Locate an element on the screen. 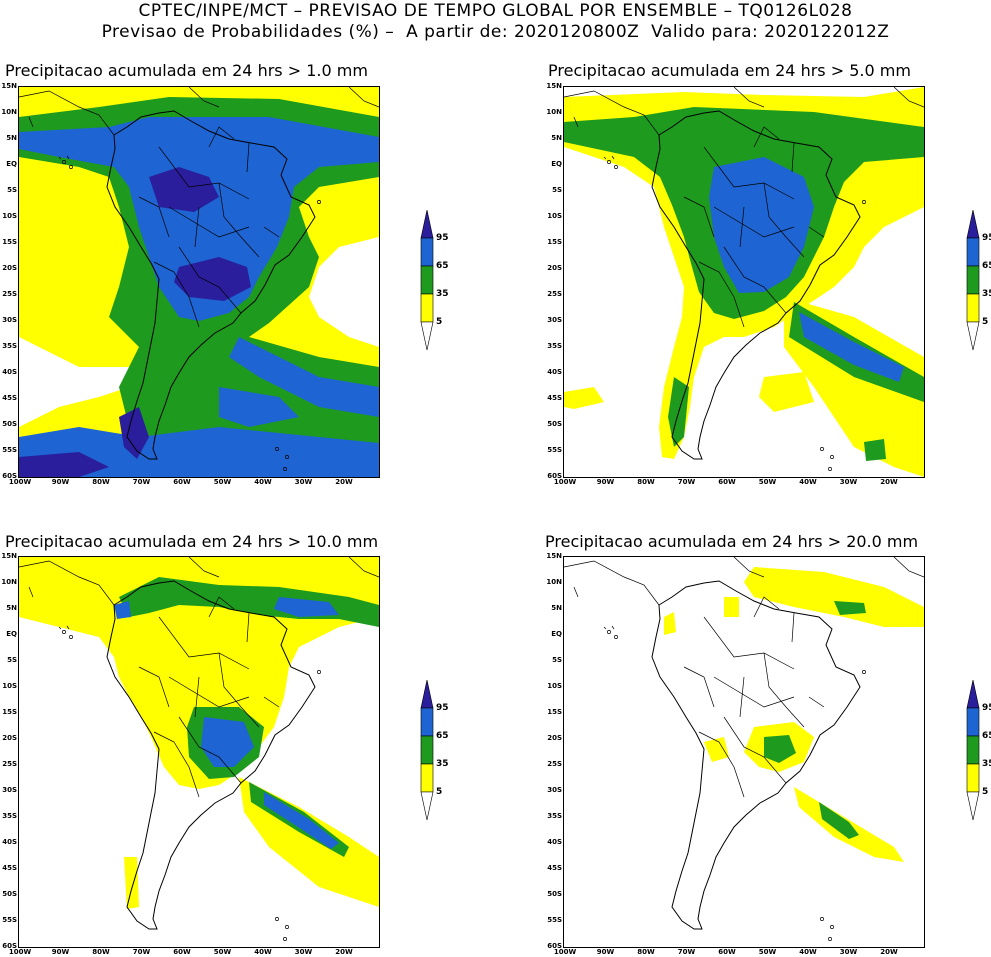 Image resolution: width=991 pixels, height=957 pixels. colorbar-p1 is located at coordinates (427, 282).